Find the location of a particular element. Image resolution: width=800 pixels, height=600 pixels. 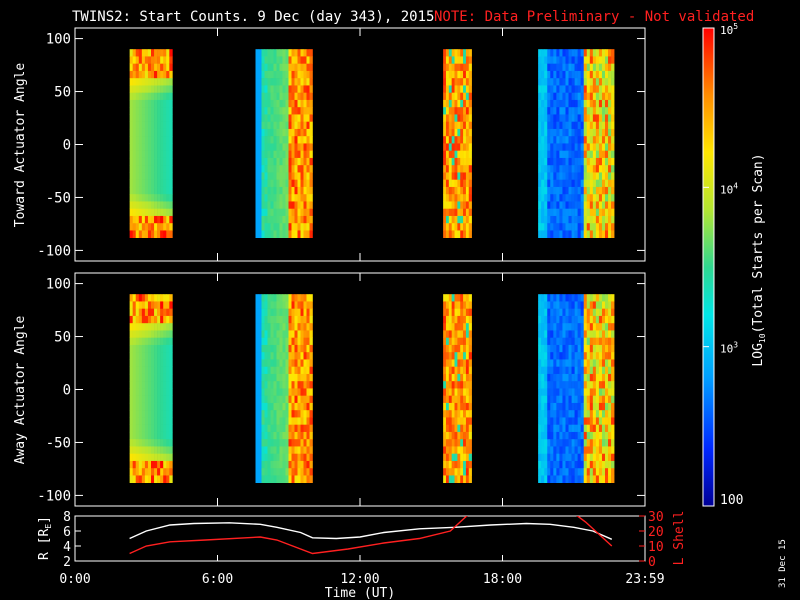

time-tick-label: 0:00 is located at coordinates (74, 579).